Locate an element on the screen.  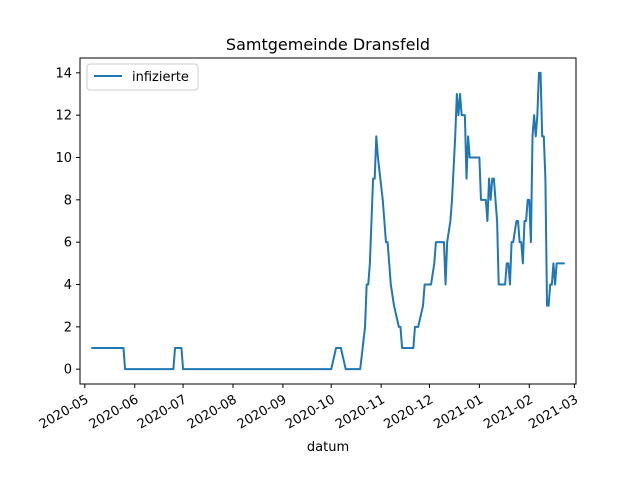
y-tick-label: 14 is located at coordinates (63, 73).